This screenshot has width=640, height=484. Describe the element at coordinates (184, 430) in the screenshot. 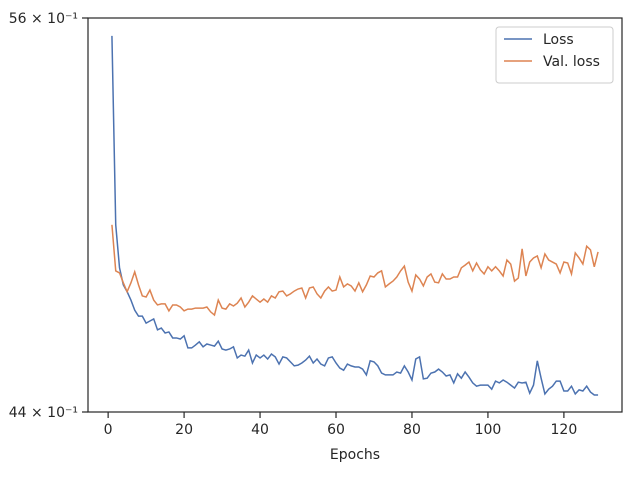

I see `x-tick-label: 20` at that location.